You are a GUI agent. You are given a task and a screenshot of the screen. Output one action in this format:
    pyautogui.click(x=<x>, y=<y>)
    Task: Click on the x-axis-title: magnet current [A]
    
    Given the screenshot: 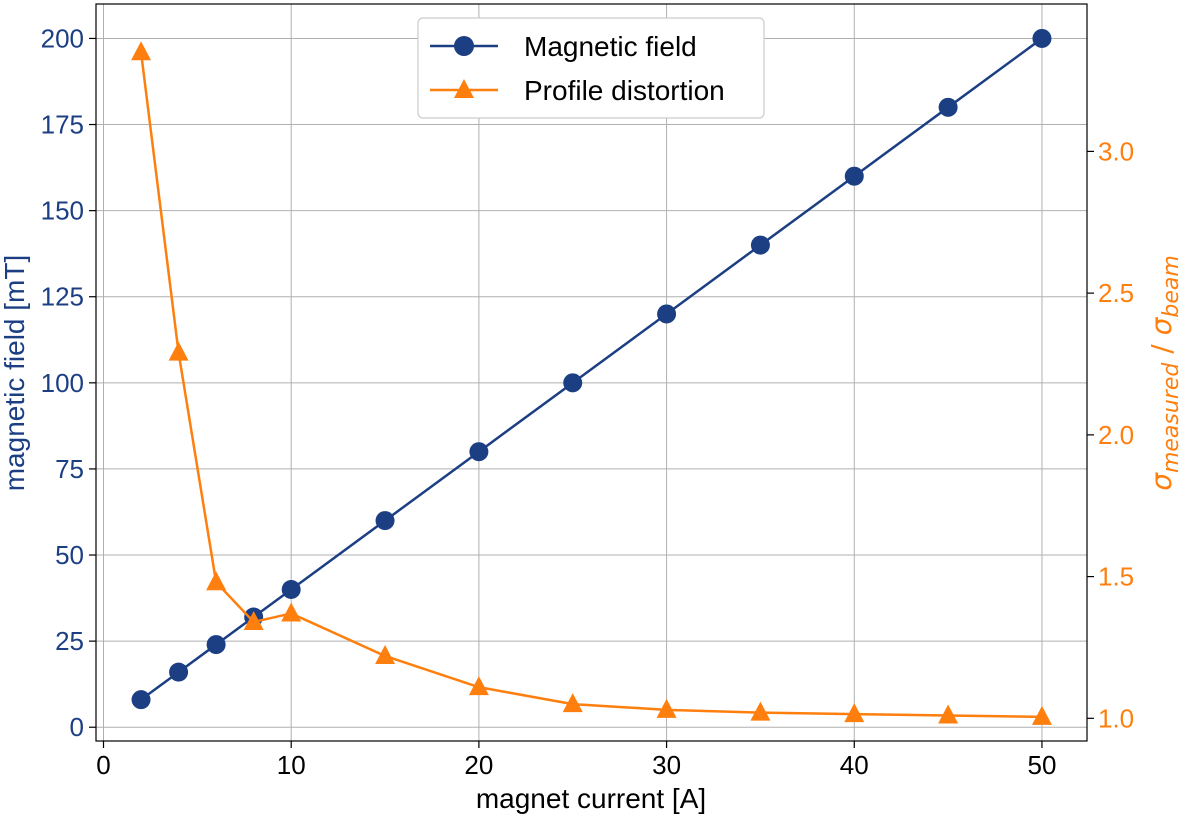 What is the action you would take?
    pyautogui.click(x=591, y=798)
    